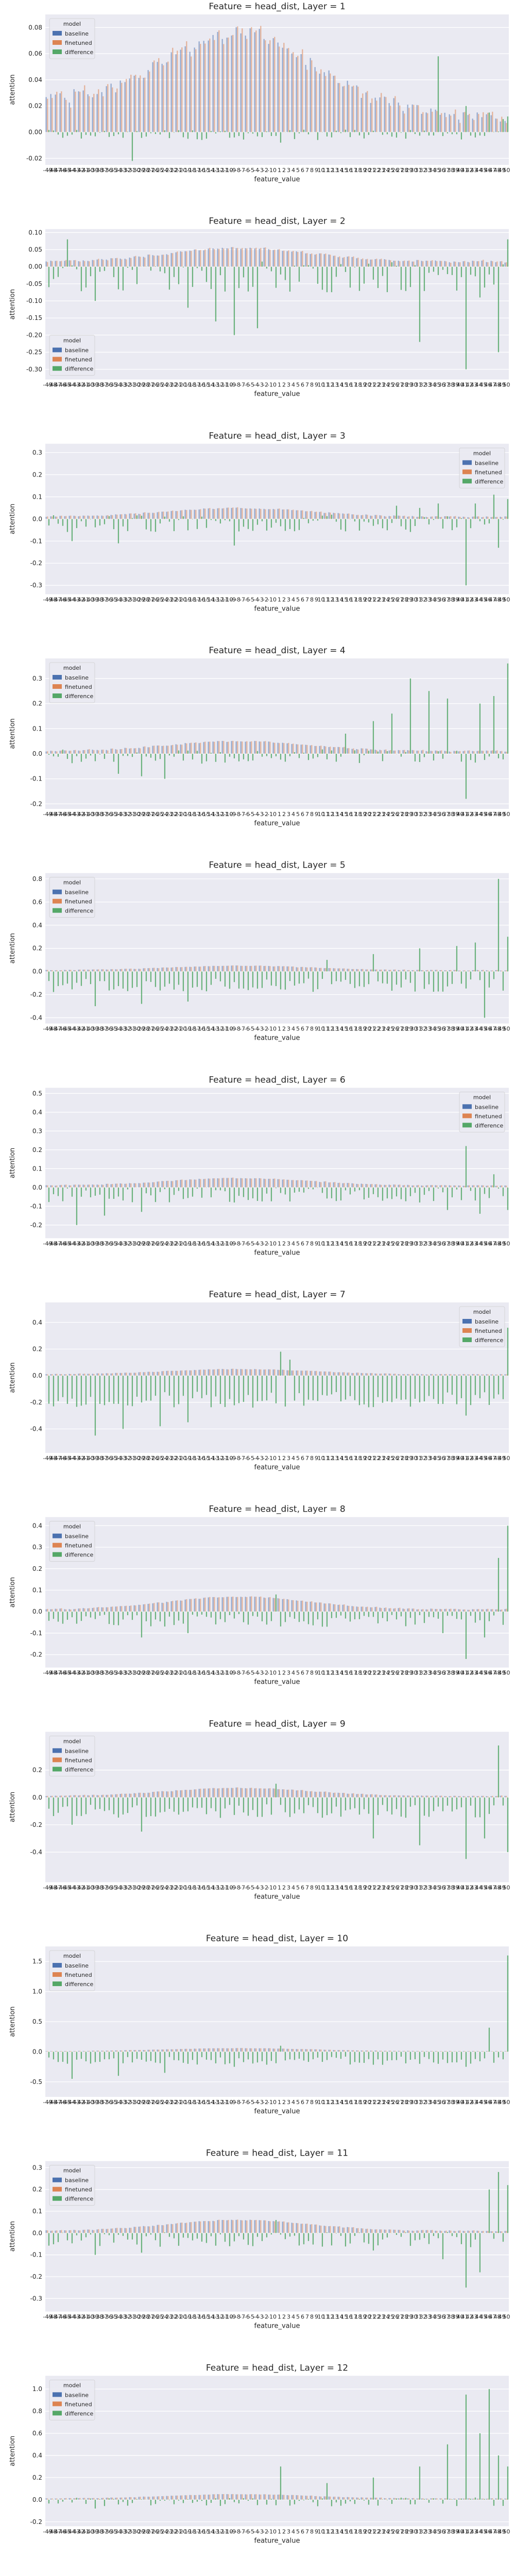 Image resolution: width=515 pixels, height=2576 pixels. Describe the element at coordinates (469, 1458) in the screenshot. I see `x-tick-label: 42` at that location.